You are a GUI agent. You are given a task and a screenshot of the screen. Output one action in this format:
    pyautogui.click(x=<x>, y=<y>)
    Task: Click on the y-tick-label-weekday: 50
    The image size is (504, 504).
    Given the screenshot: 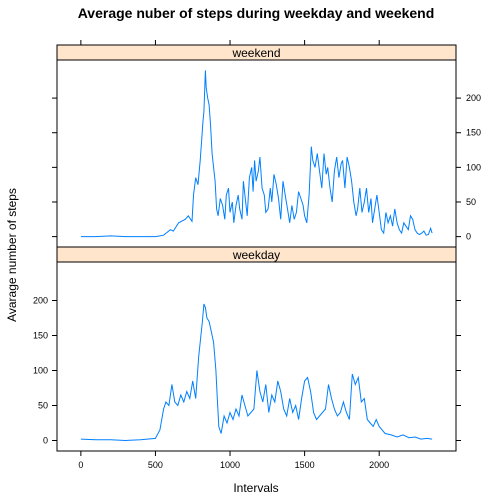 What is the action you would take?
    pyautogui.click(x=43, y=406)
    